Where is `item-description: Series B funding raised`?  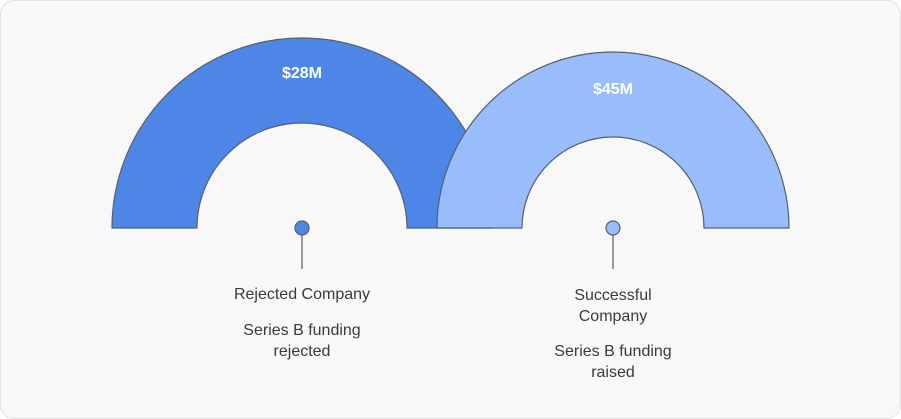
item-description: Series B funding raised is located at coordinates (613, 362).